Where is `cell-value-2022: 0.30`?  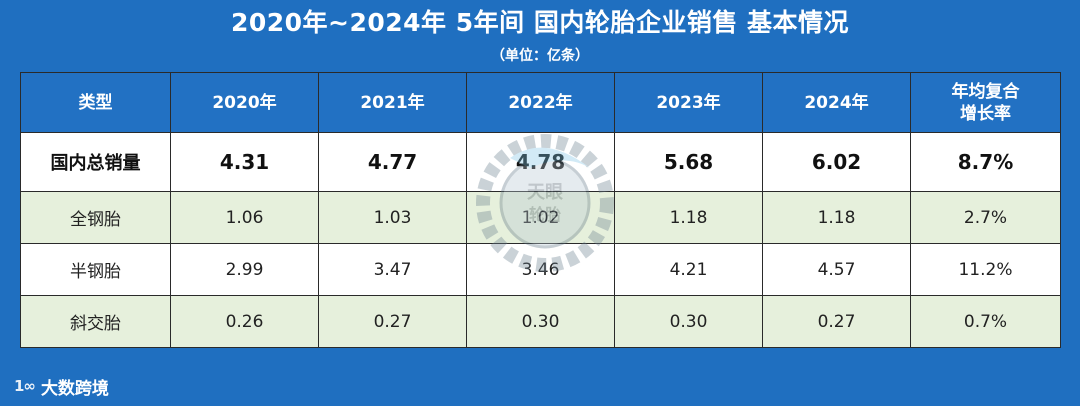
cell-value-2022: 0.30 is located at coordinates (540, 321).